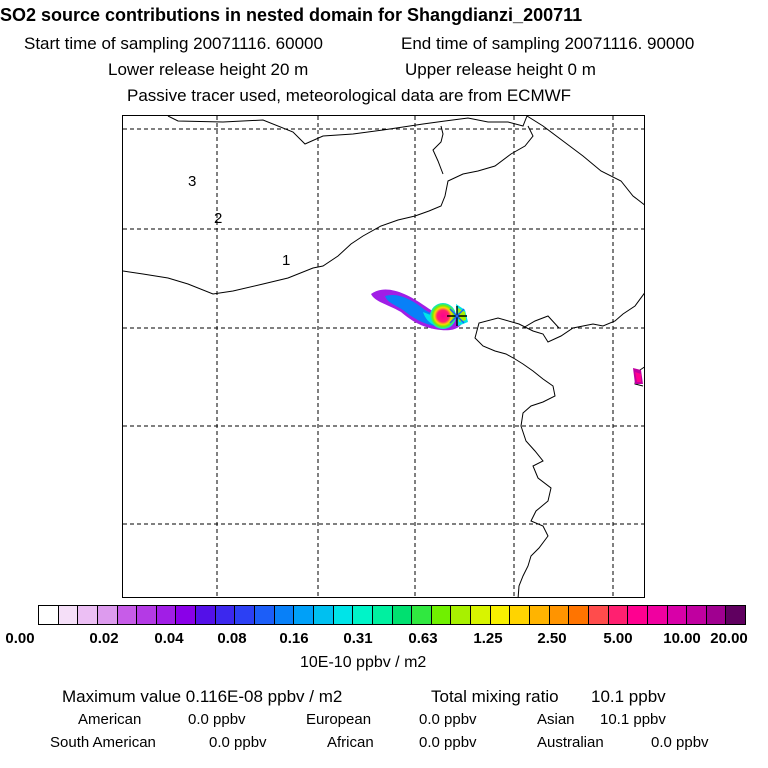 The width and height of the screenshot is (768, 768). Describe the element at coordinates (729, 638) in the screenshot. I see `colorbar-tick-label: 20.00` at that location.